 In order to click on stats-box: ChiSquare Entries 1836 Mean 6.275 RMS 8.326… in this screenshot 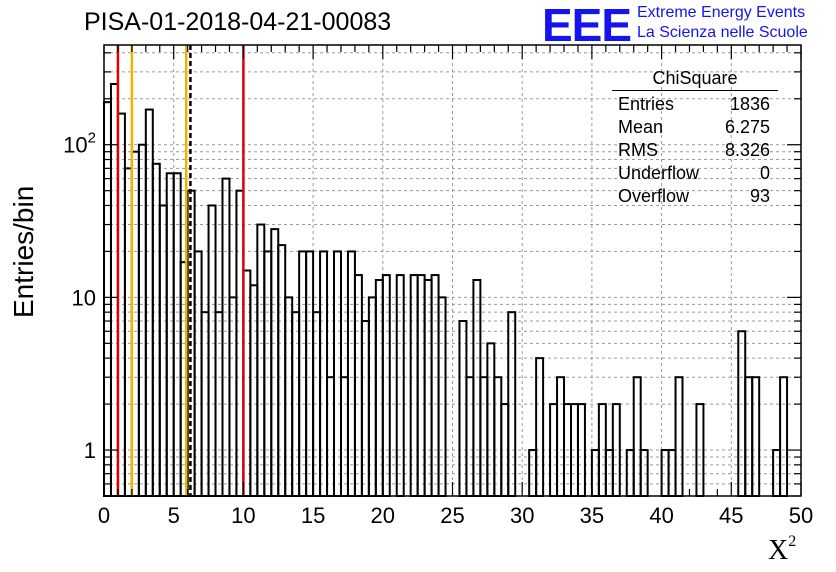, I will do `click(695, 138)`.